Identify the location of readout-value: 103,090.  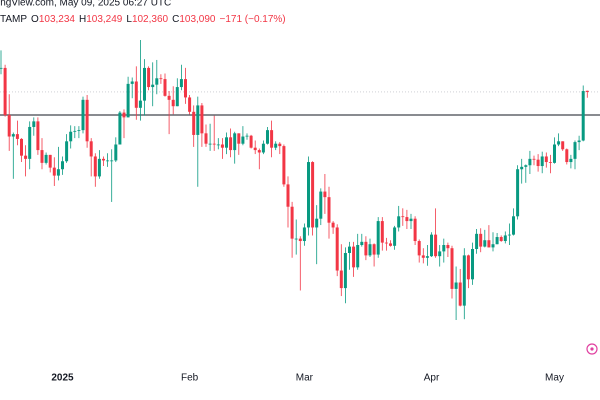
(197, 19).